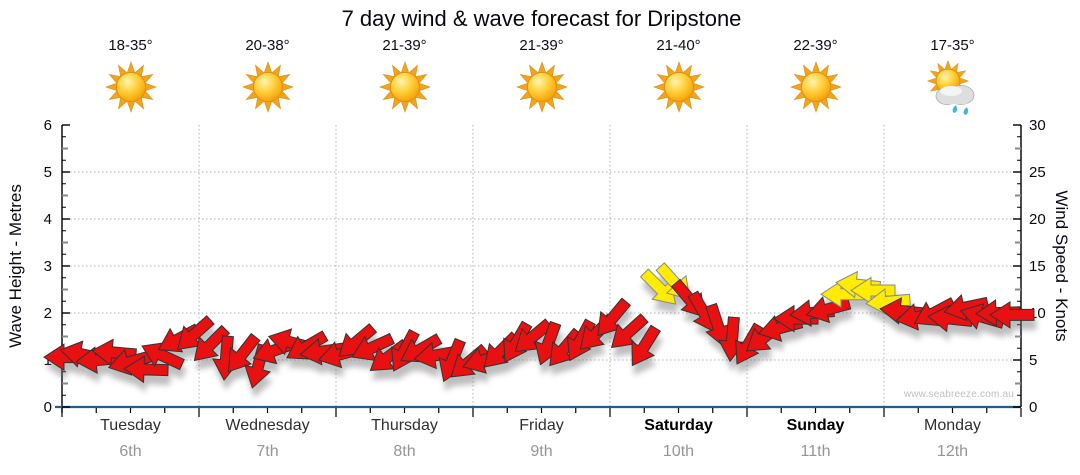 The width and height of the screenshot is (1080, 475). What do you see at coordinates (130, 425) in the screenshot?
I see `day-name-label: Tuesday` at bounding box center [130, 425].